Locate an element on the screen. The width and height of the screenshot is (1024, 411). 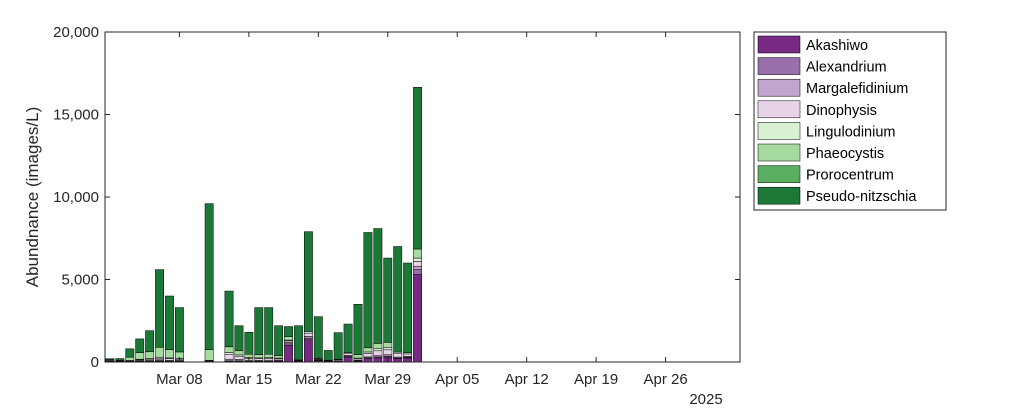
legend-label: Lingulodinium is located at coordinates (850, 132).